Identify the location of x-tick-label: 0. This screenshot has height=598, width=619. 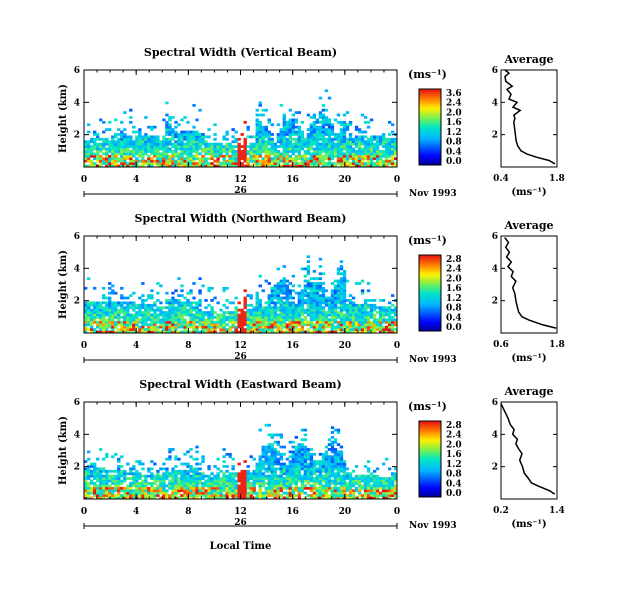
(397, 512).